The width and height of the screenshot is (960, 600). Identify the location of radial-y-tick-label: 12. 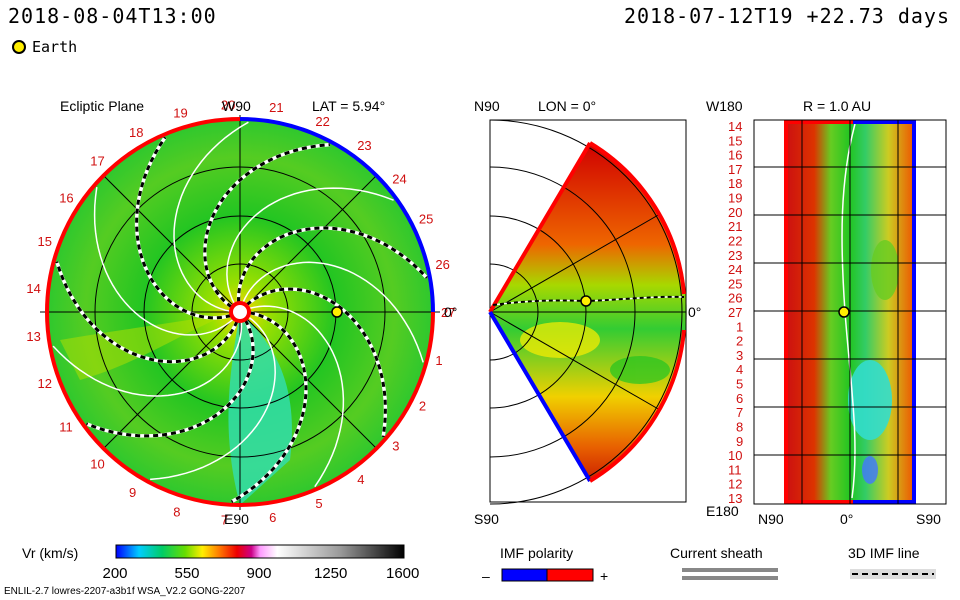
(735, 484).